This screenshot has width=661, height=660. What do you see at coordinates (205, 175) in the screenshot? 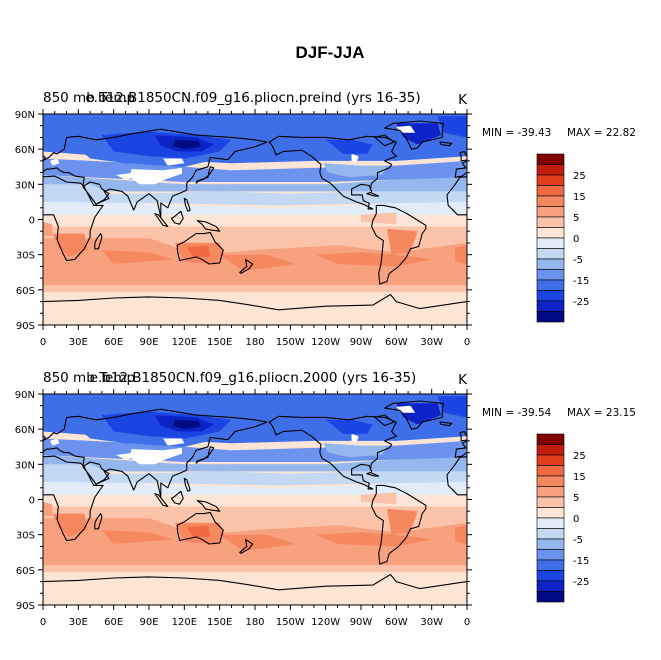
I see `coast-japan` at bounding box center [205, 175].